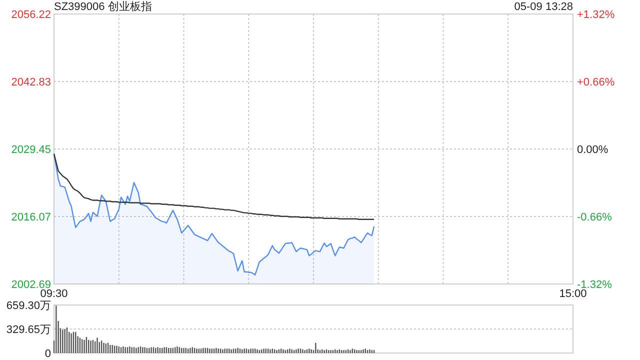 This screenshot has width=640, height=360. I want to click on y-tick-label: 0, so click(47, 354).